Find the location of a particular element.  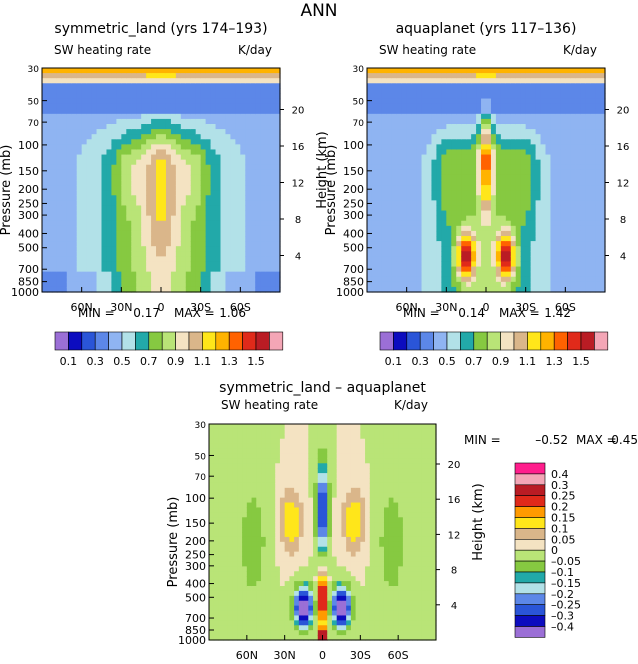

y-tick-label: 100 is located at coordinates (353, 145).